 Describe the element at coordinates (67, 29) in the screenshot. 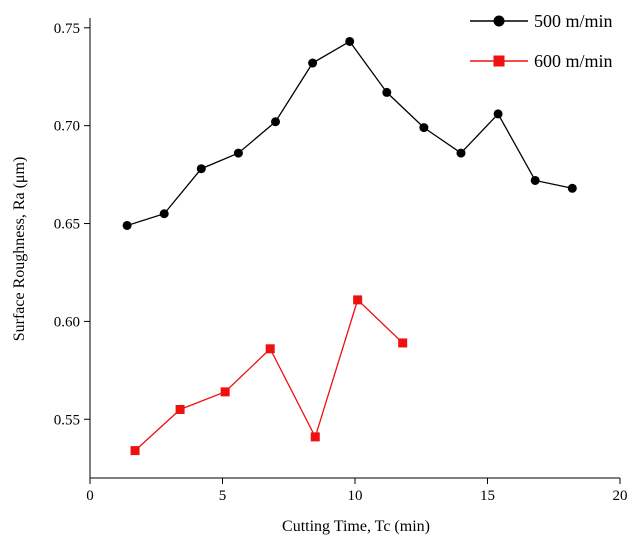

I see `y-tick-label: 0.75` at that location.